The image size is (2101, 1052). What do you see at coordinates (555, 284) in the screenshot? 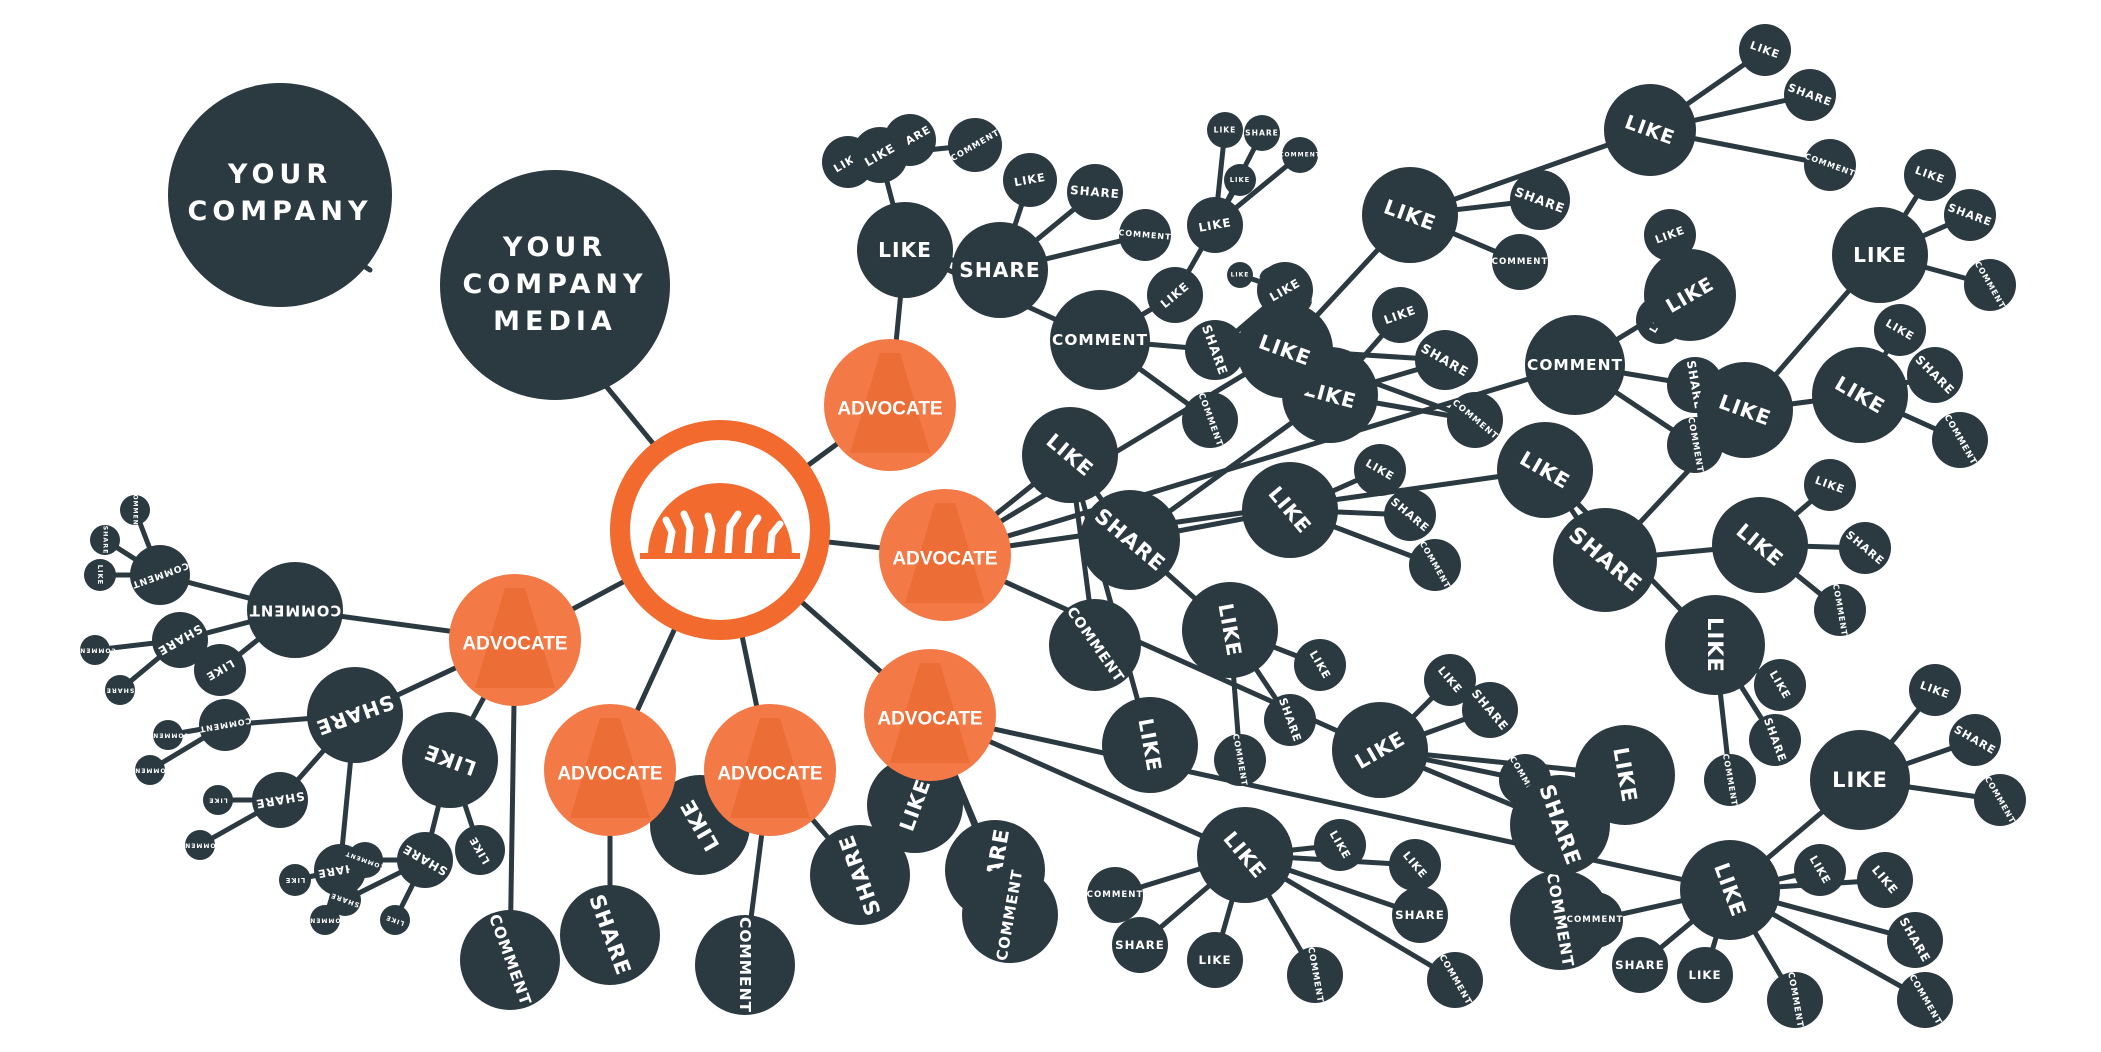
I see `media-label-line2: COMPANY` at bounding box center [555, 284].